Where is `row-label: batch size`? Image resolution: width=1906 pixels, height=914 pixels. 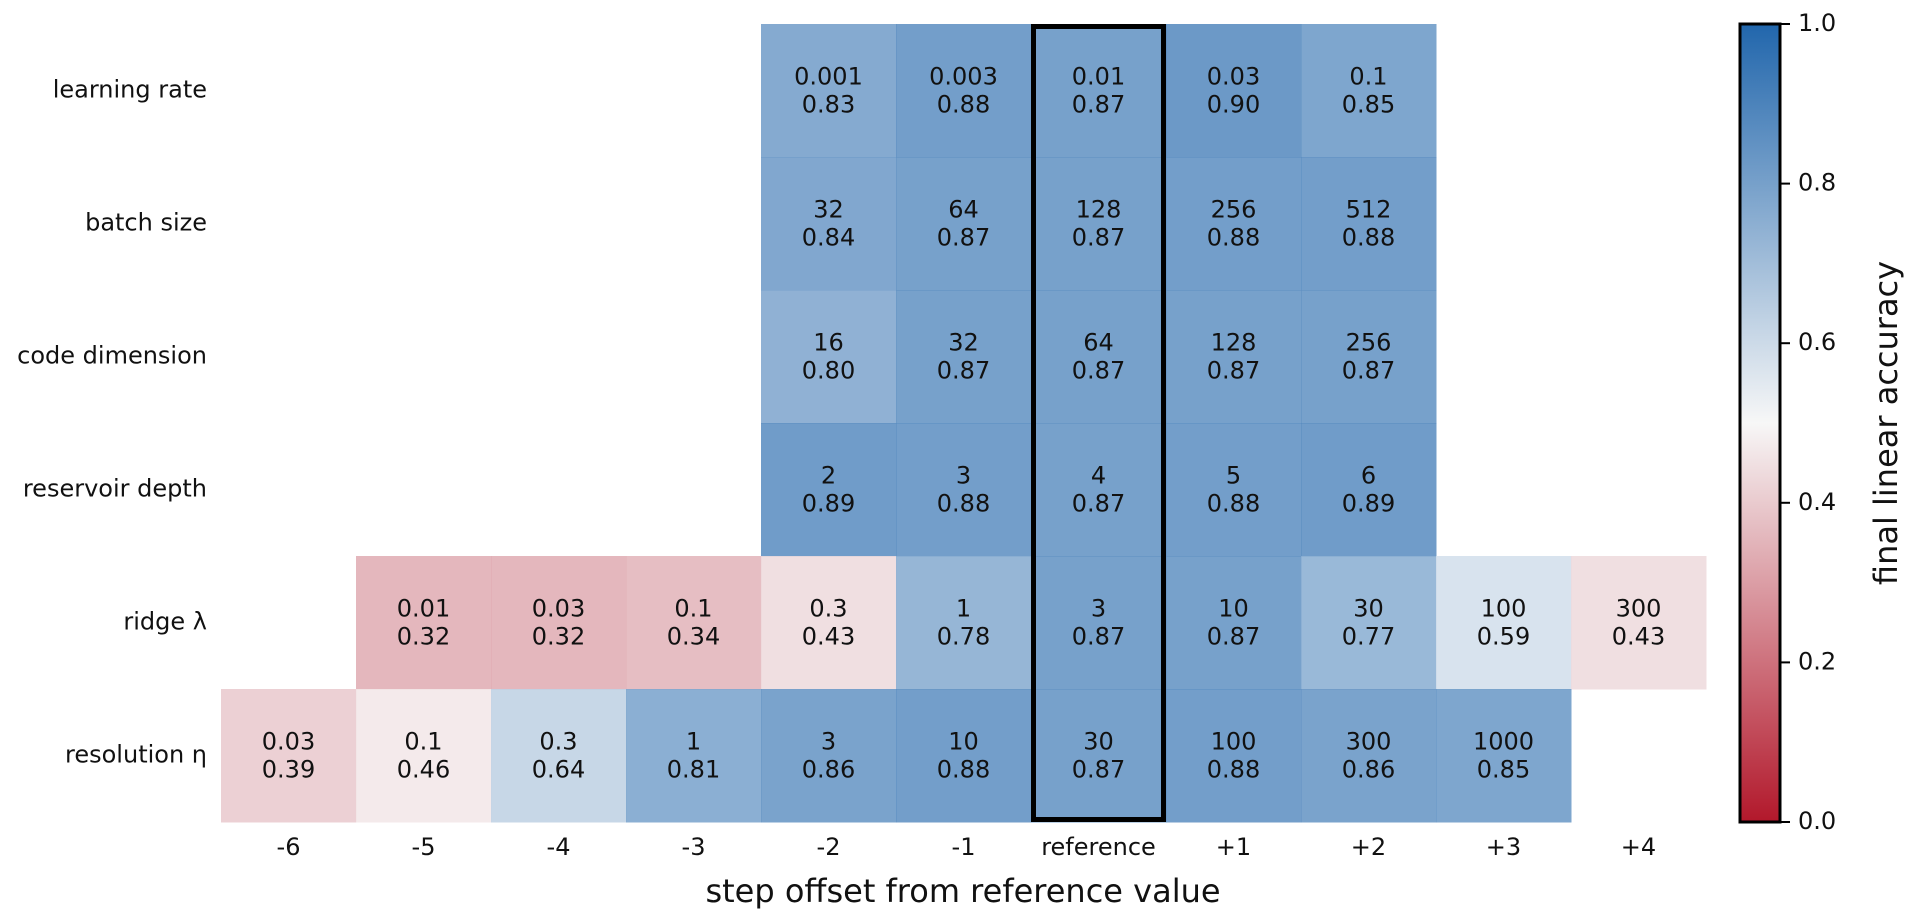
row-label: batch size is located at coordinates (146, 223).